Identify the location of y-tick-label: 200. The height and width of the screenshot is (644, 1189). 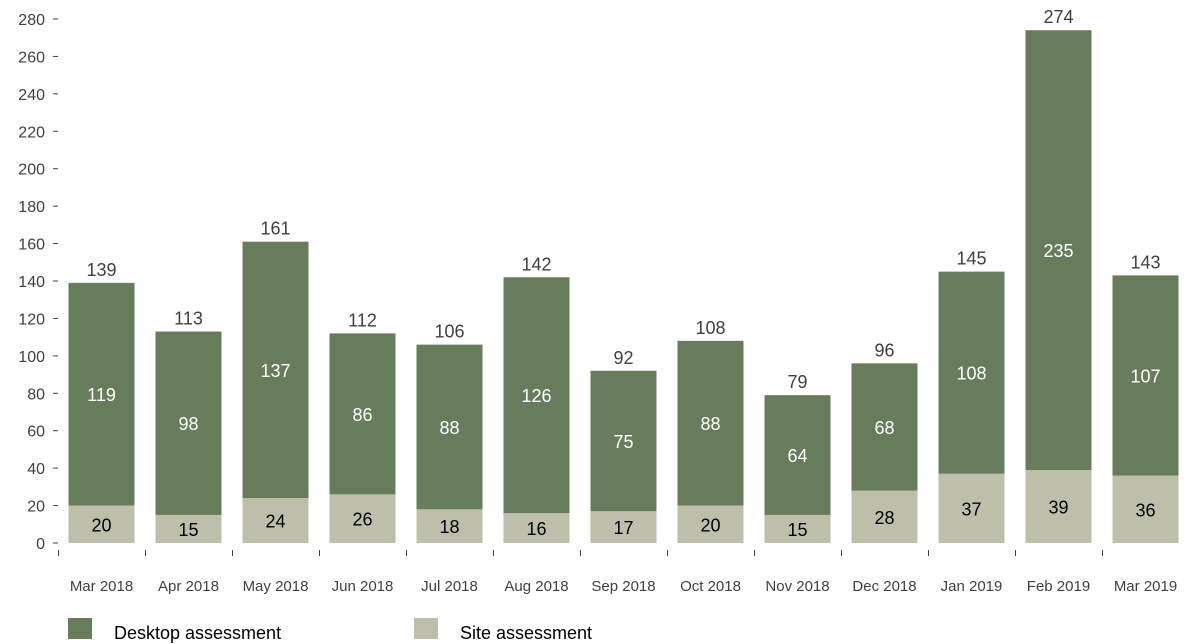
(31, 170).